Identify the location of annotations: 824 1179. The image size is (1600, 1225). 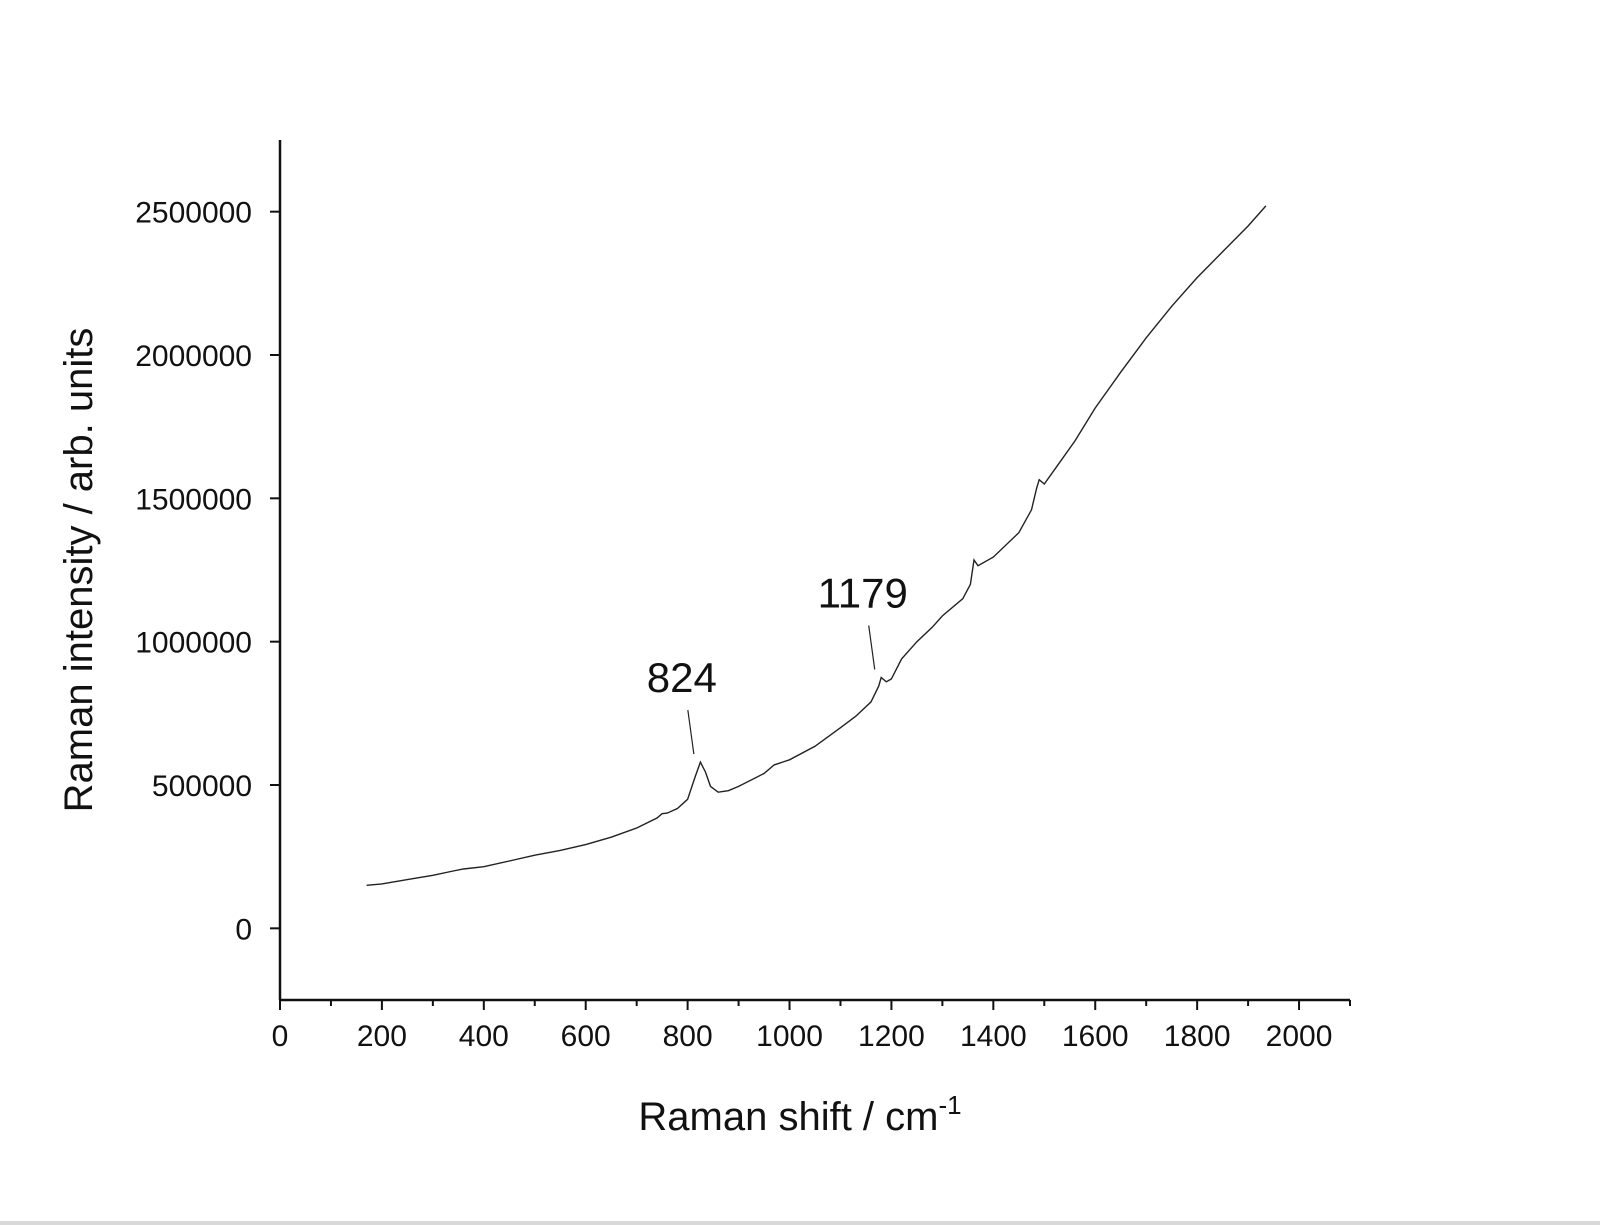
(777, 662).